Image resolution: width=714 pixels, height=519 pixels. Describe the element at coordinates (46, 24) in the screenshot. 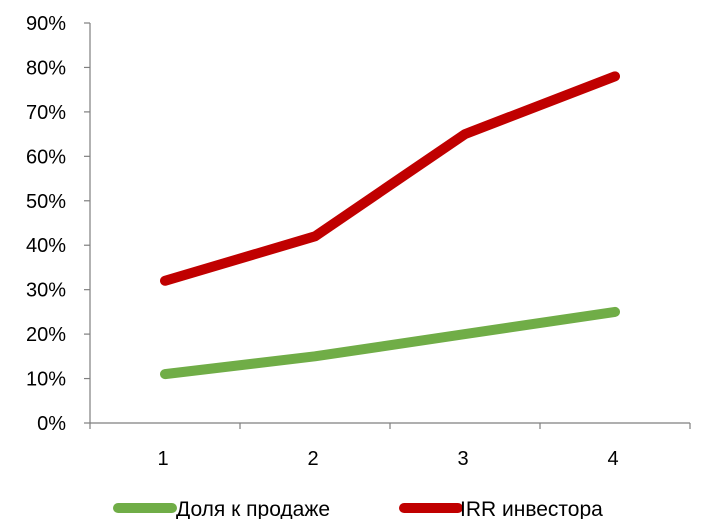

I see `y-tick-label: 90%` at that location.